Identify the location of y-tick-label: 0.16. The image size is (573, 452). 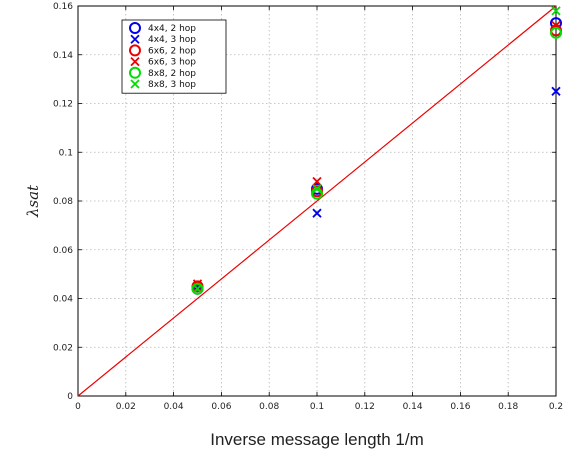
(63, 7).